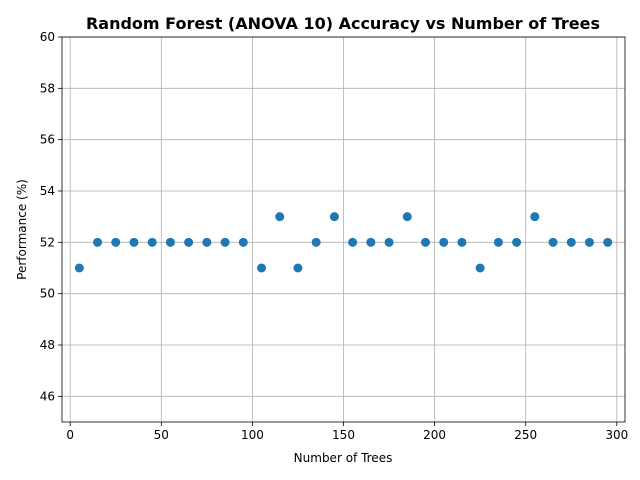 This screenshot has height=480, width=640. Describe the element at coordinates (47, 345) in the screenshot. I see `y-tick-label: 48` at that location.